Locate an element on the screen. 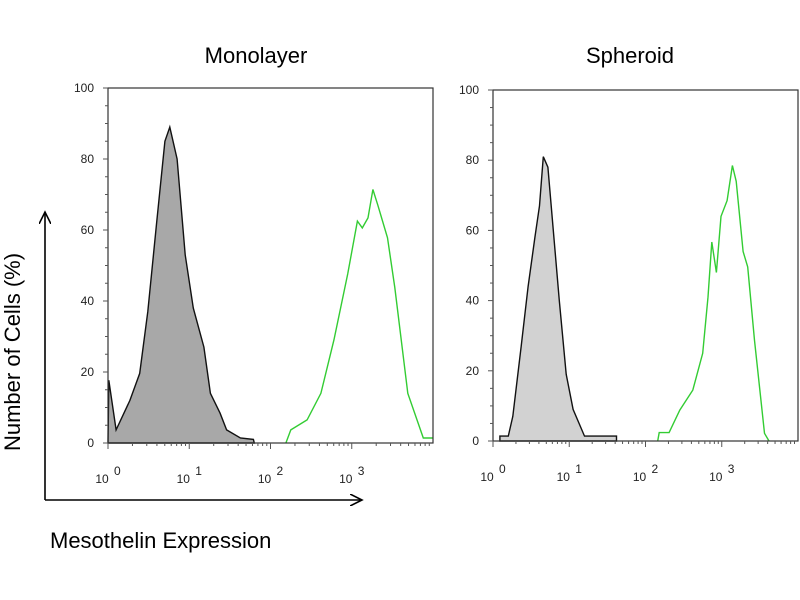 The width and height of the screenshot is (800, 600). panel-title: Monolayer is located at coordinates (256, 55).